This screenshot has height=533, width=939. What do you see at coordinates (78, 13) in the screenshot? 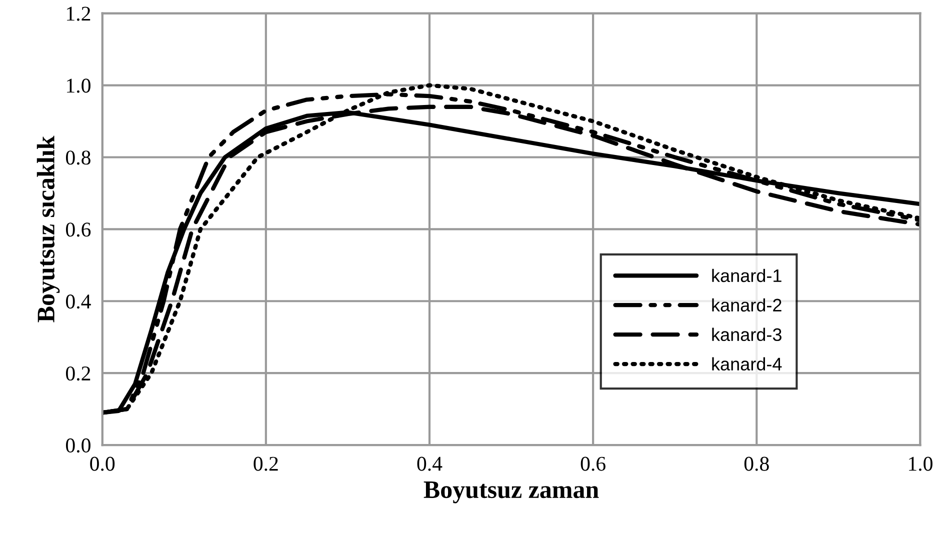
I see `y-tick-label: 1.2` at bounding box center [78, 13].